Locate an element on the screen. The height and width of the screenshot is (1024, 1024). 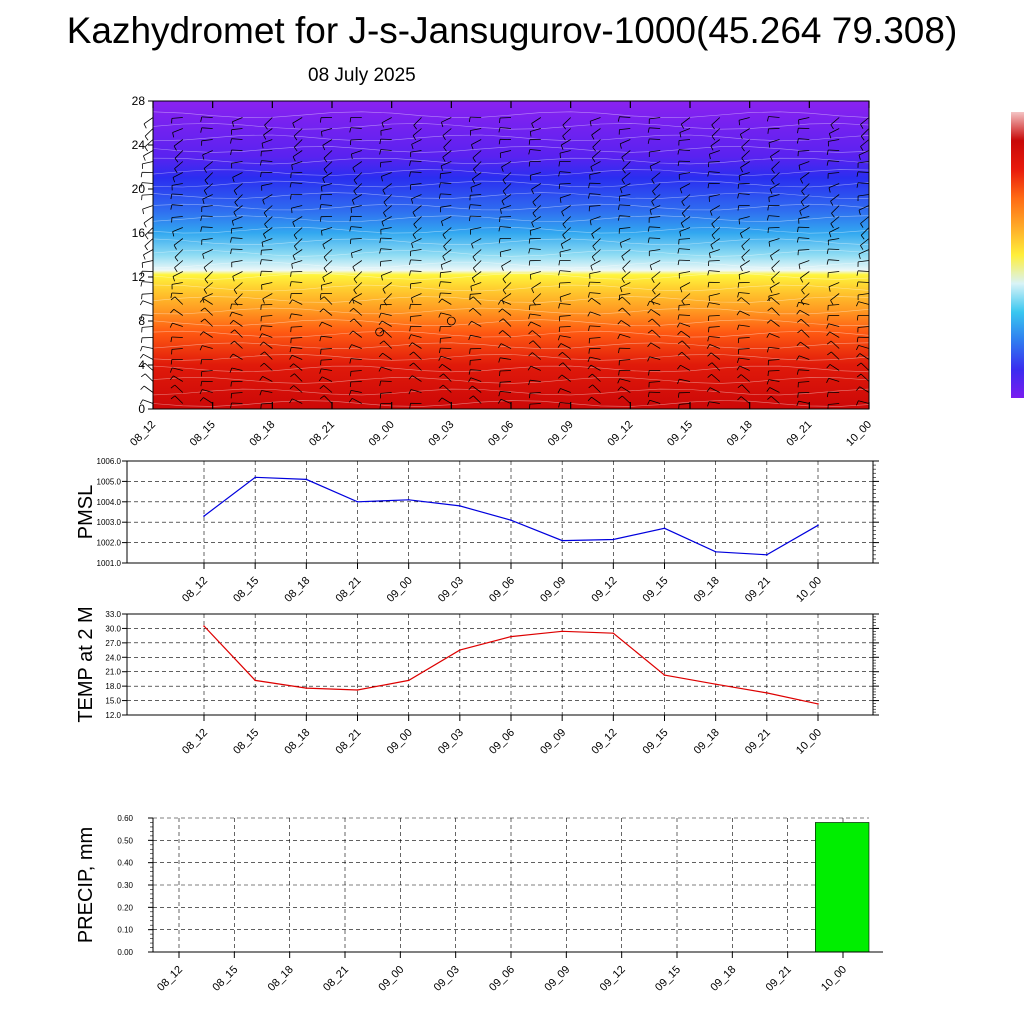
x-tick-label: 09_00 is located at coordinates (400, 742).